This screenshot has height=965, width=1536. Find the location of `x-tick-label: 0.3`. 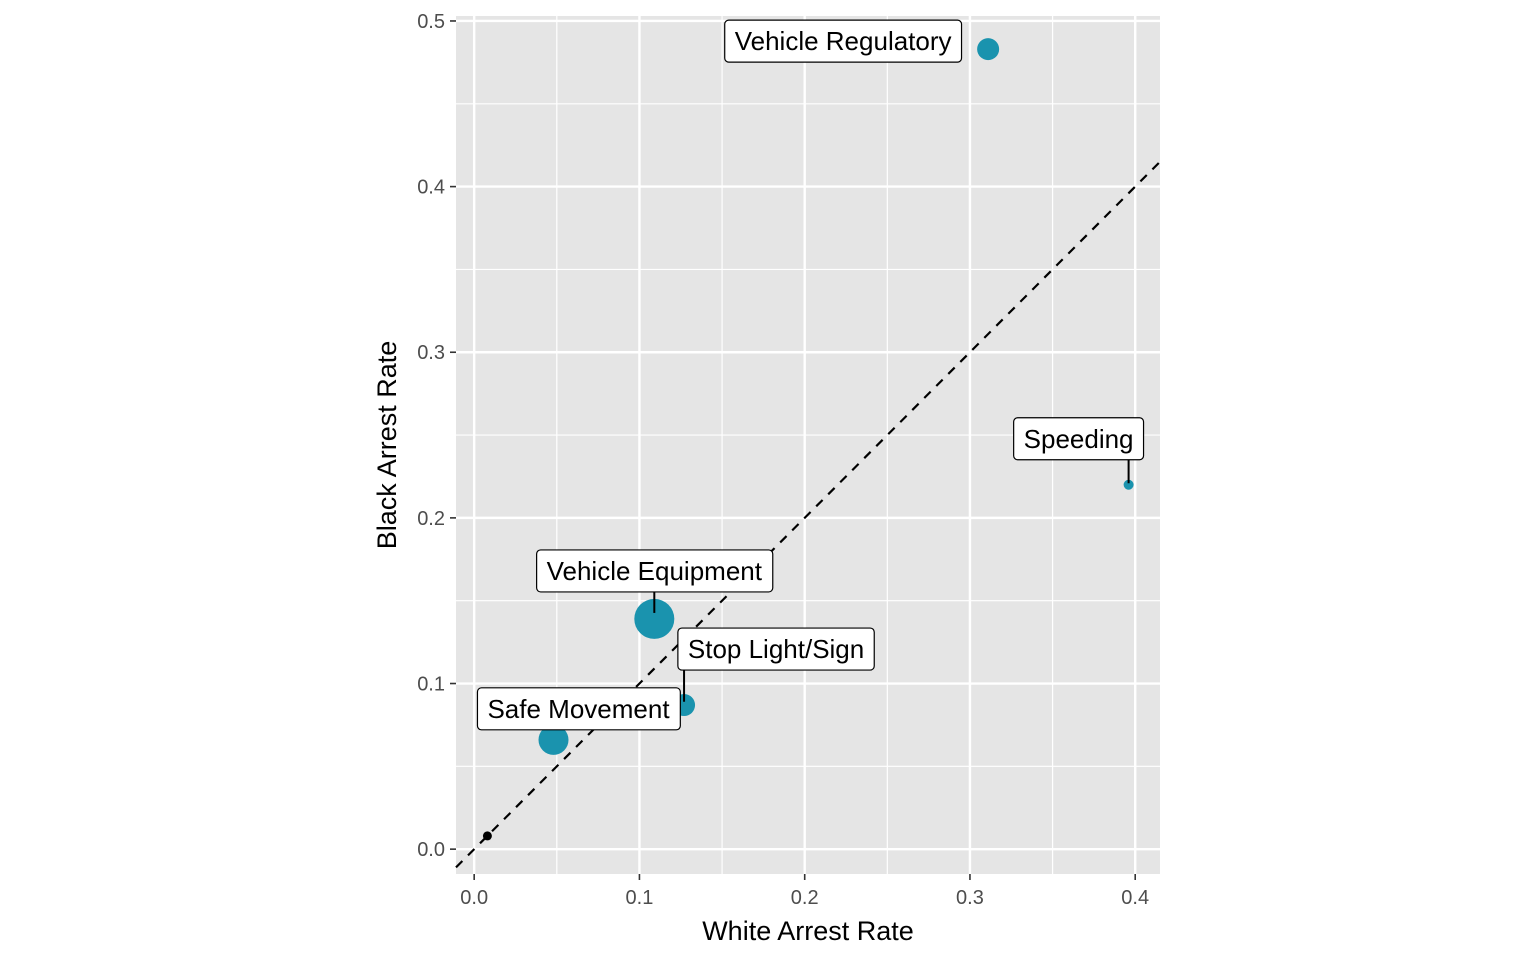

x-tick-label: 0.3 is located at coordinates (970, 898).